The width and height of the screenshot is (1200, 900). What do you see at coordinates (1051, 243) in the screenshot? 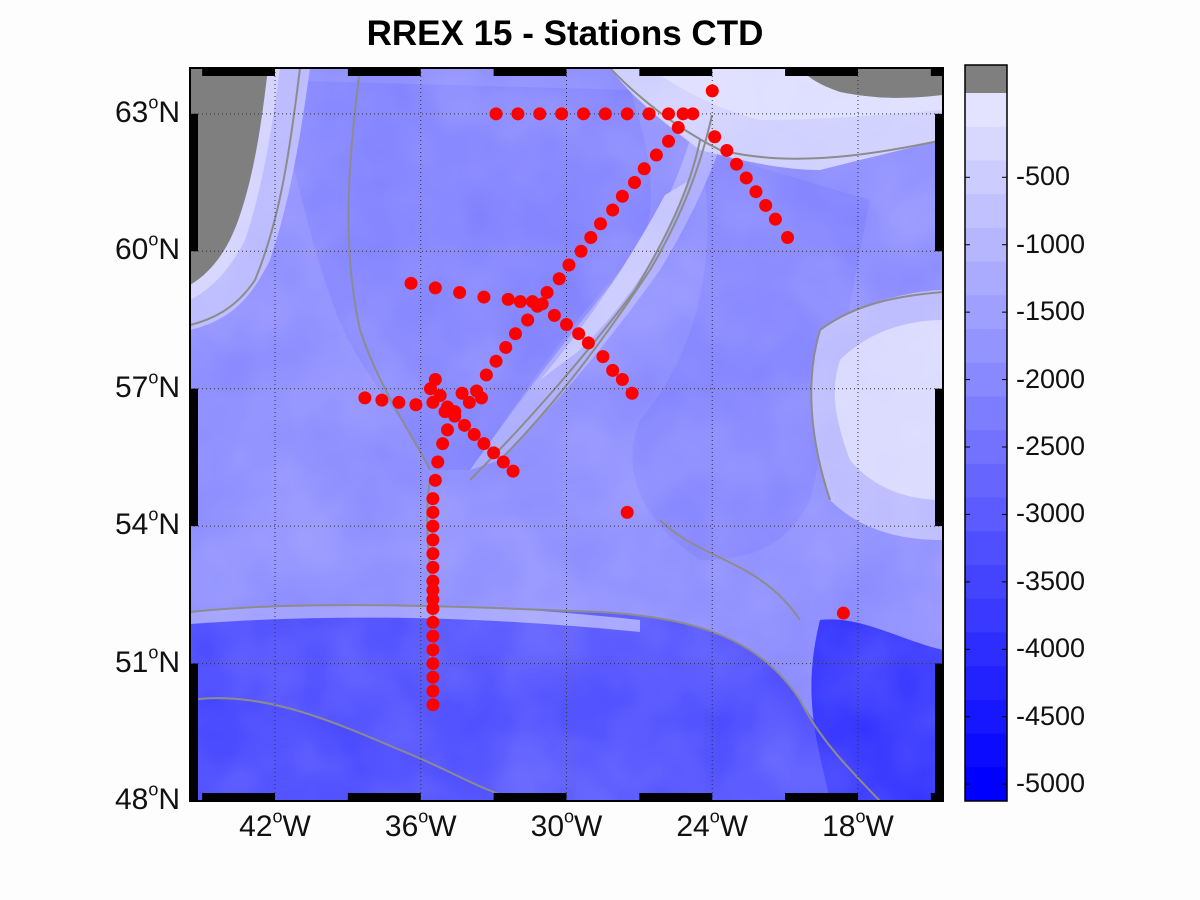
I see `colorbar-label: -1000` at bounding box center [1051, 243].